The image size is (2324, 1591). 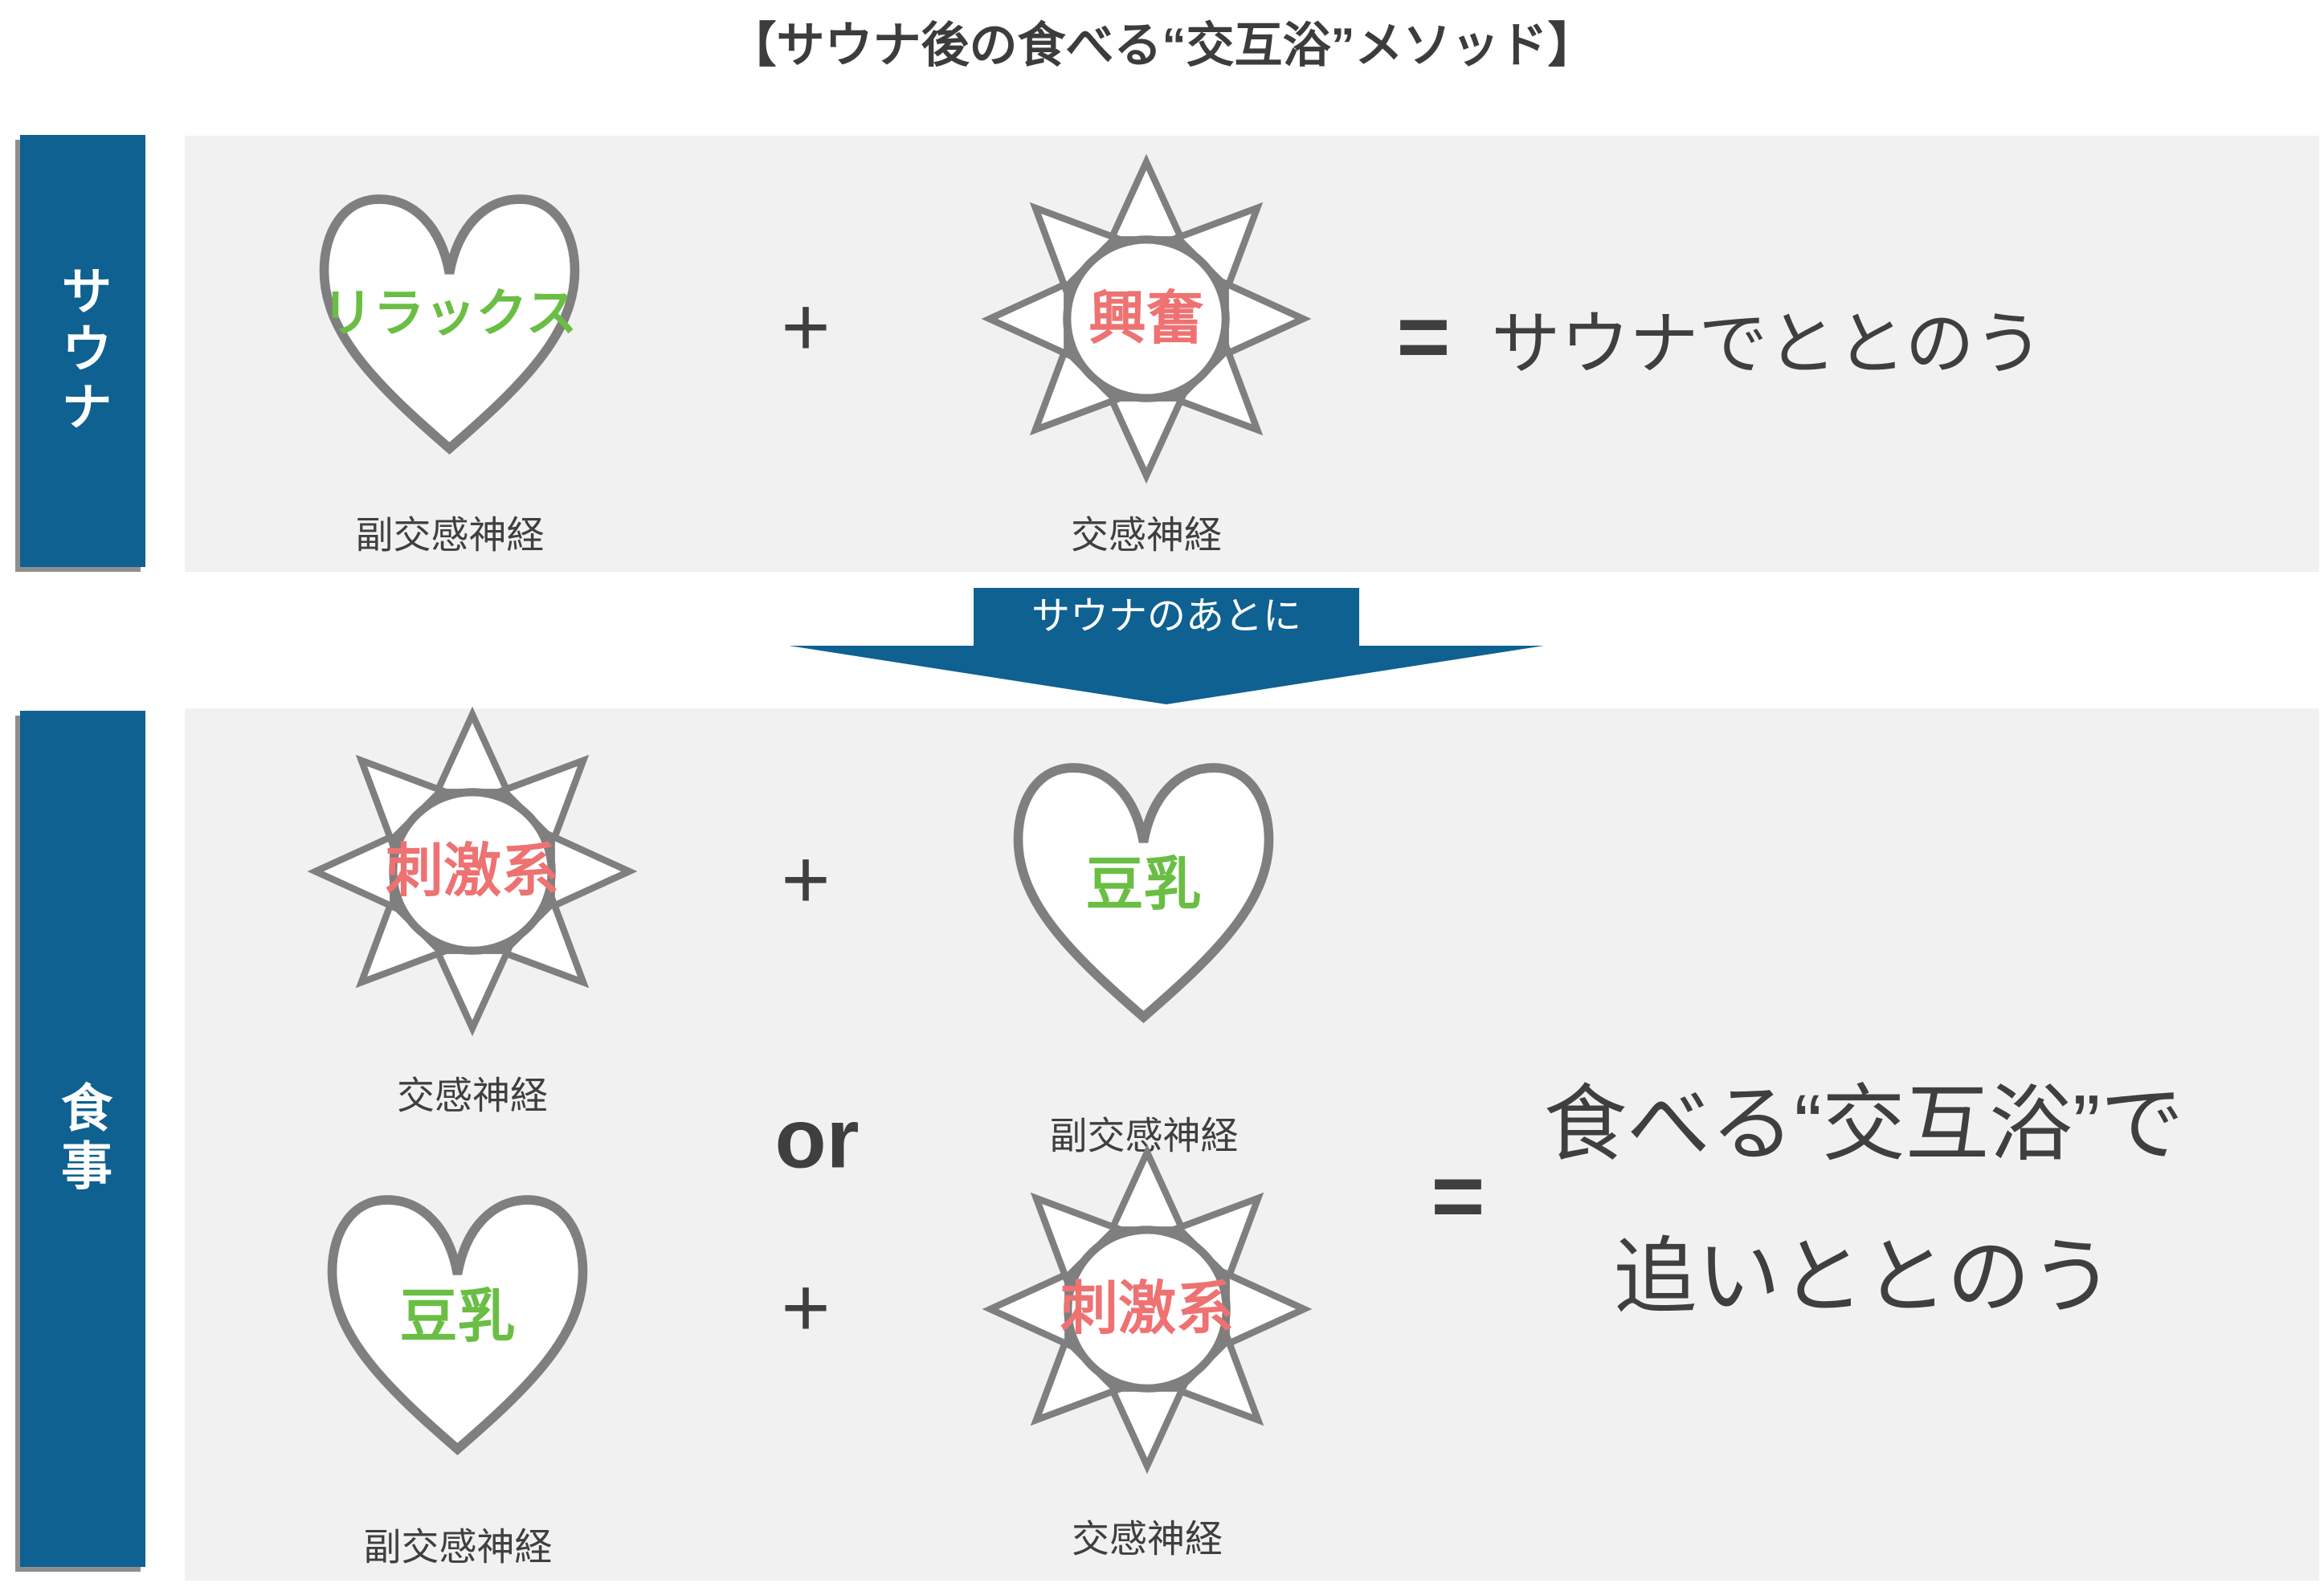 I want to click on meal-row1-heart: 豆乳, so click(x=1143, y=893).